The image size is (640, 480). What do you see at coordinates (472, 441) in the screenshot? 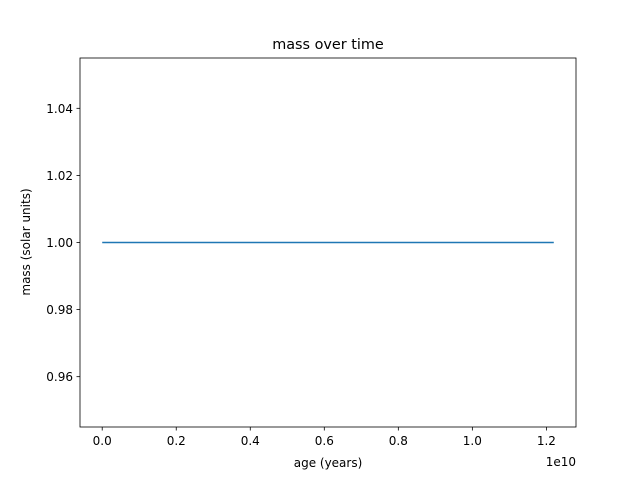
I see `x-tick-label: 1.0` at bounding box center [472, 441].